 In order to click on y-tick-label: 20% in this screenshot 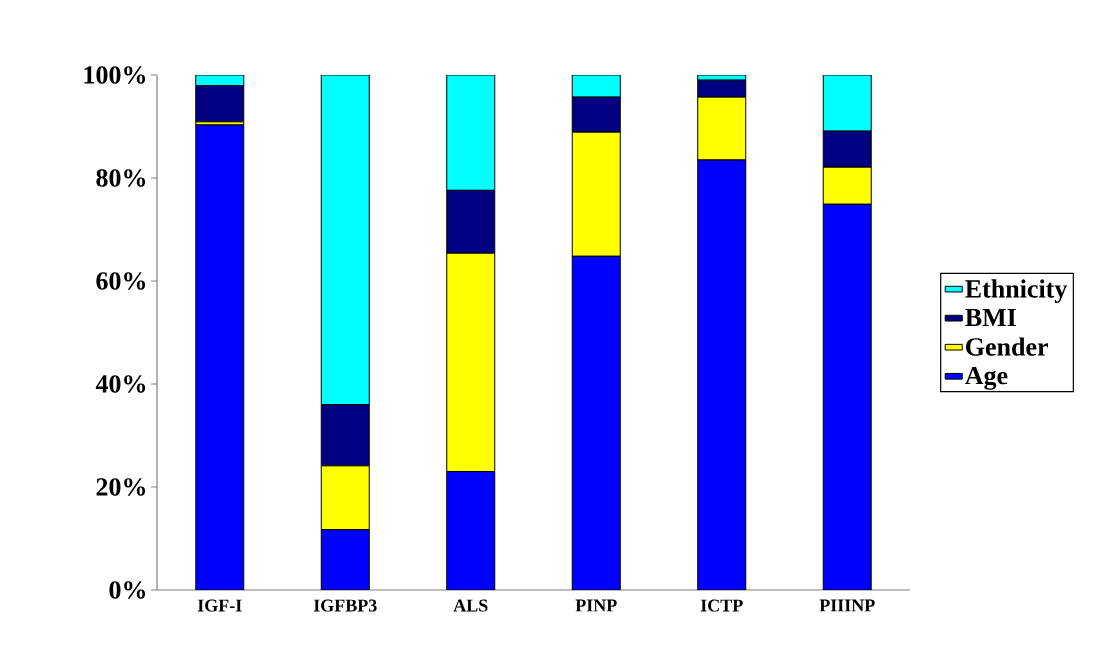, I will do `click(121, 487)`.